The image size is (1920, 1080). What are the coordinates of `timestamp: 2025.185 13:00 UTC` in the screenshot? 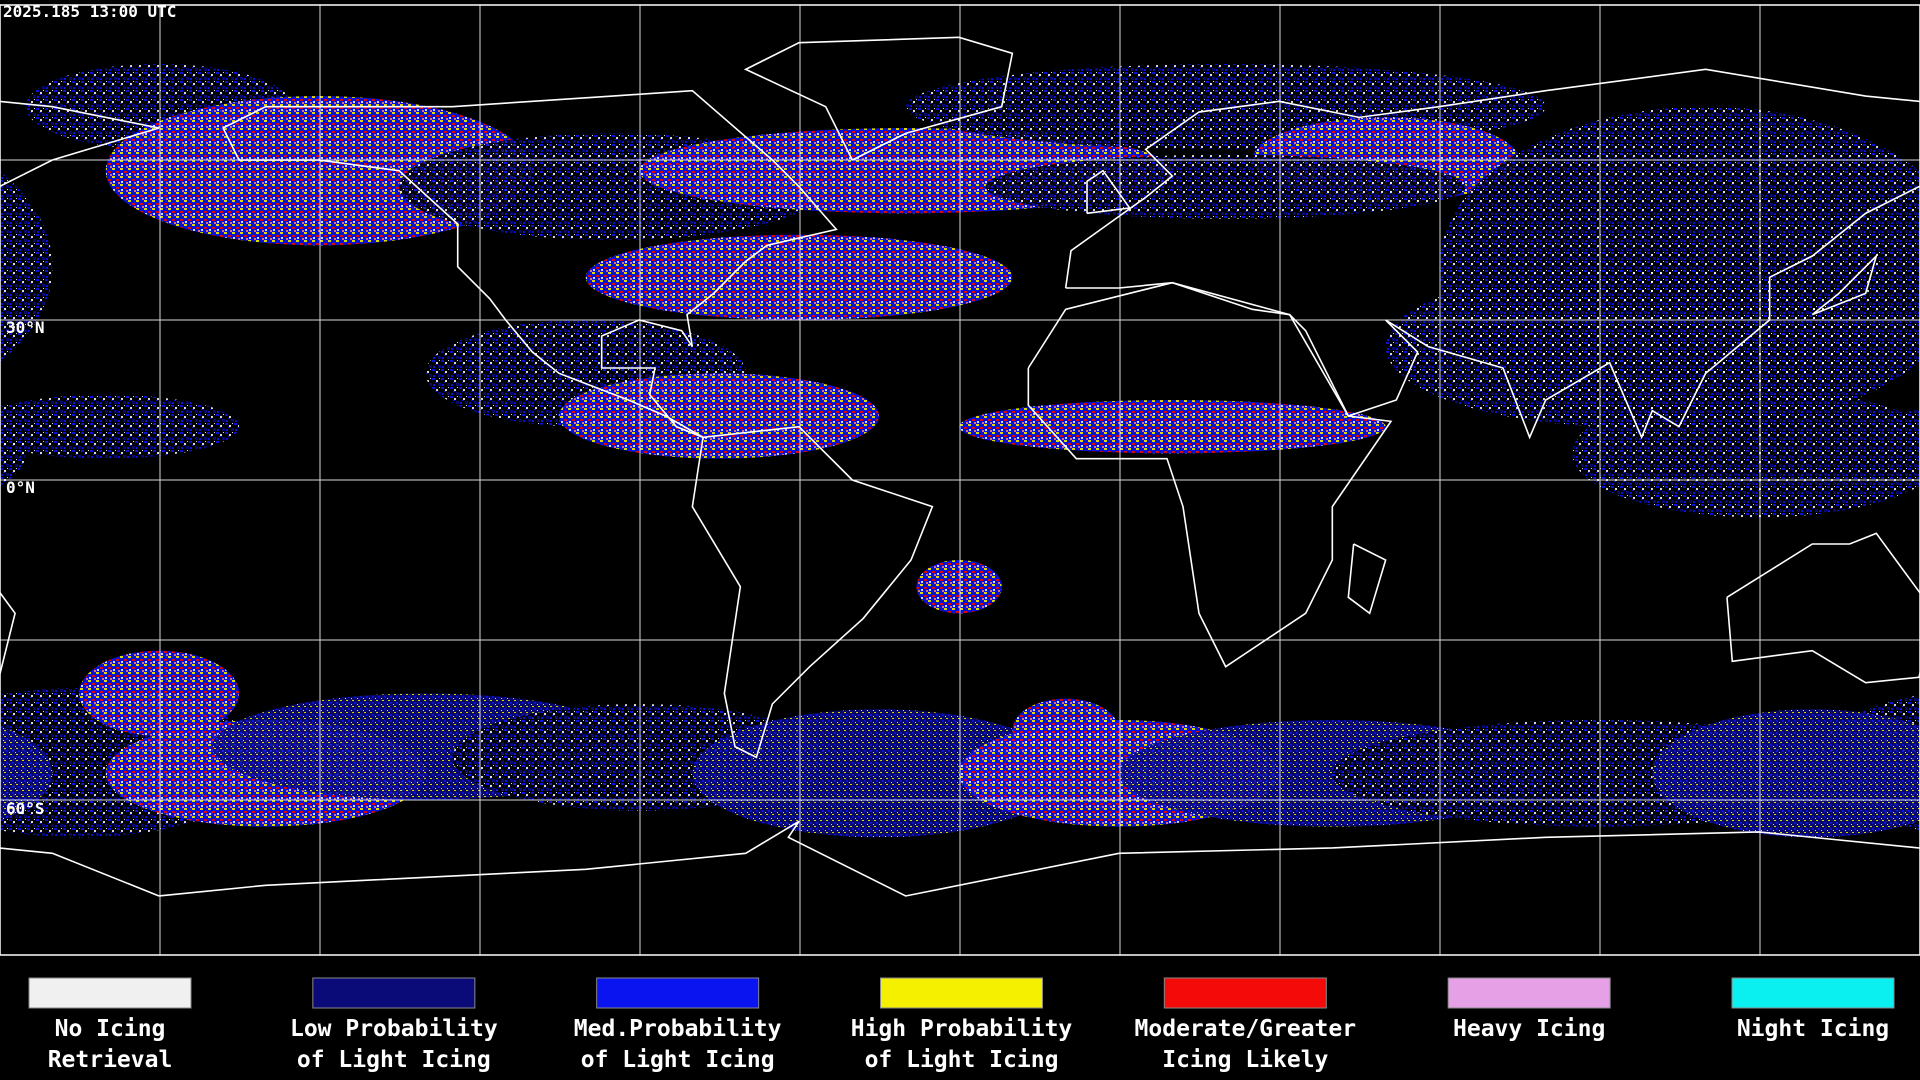 It's located at (89, 11).